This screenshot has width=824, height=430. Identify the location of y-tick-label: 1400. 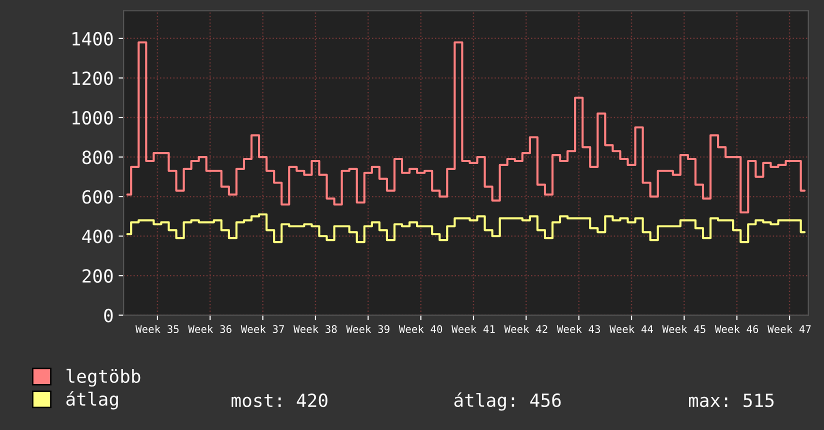
(92, 39).